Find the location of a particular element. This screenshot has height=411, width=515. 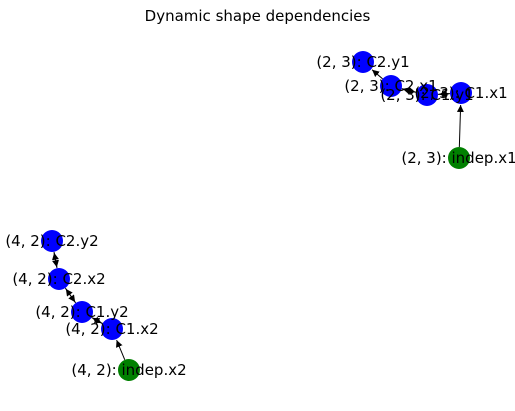

node-label-n2_c1x1: (2, 3): C1.x1 is located at coordinates (460, 93).